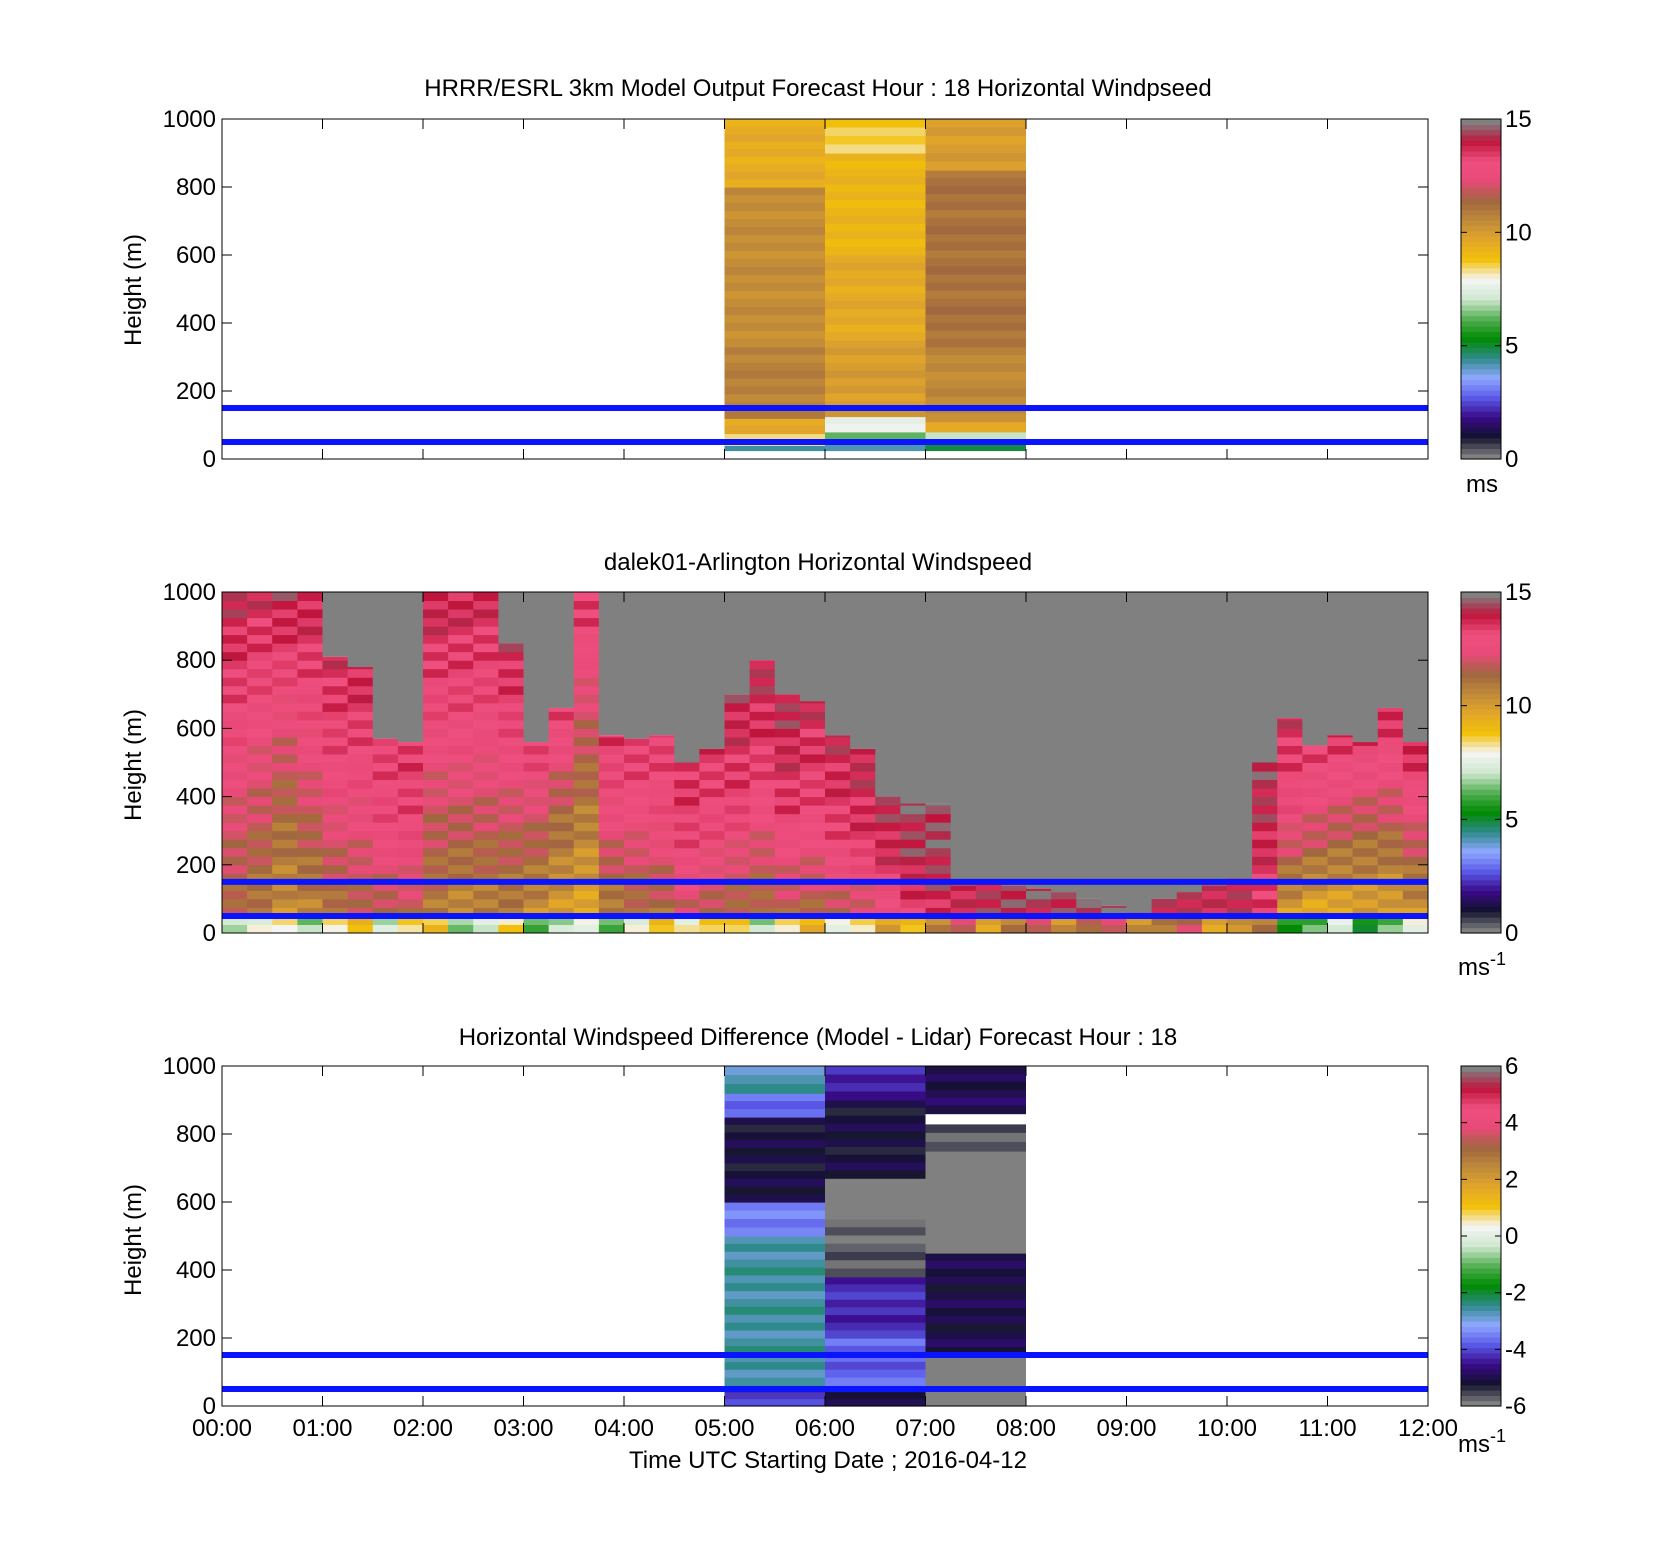 This screenshot has width=1680, height=1561. I want to click on x-tick-label: 12:00, so click(1428, 1428).